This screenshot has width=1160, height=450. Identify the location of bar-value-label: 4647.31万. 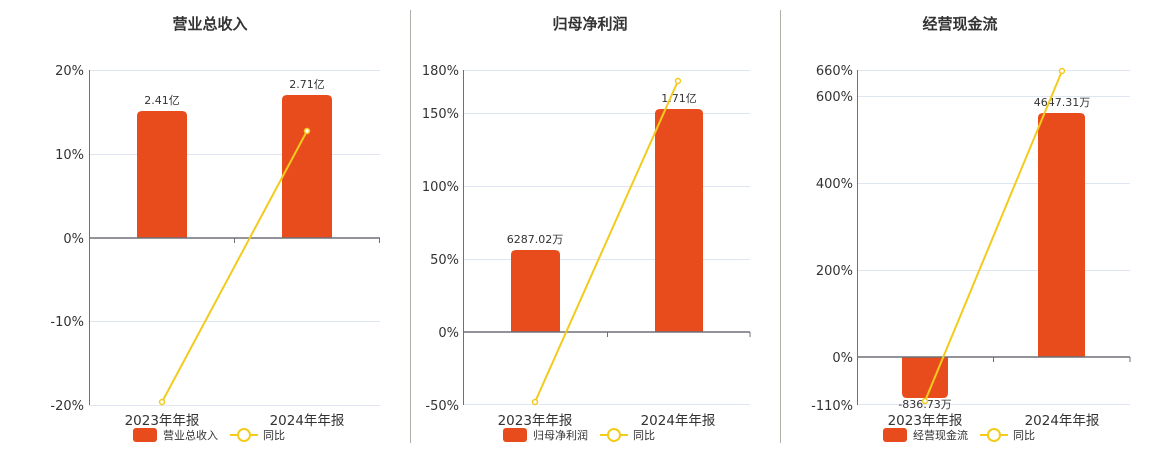
(1062, 102).